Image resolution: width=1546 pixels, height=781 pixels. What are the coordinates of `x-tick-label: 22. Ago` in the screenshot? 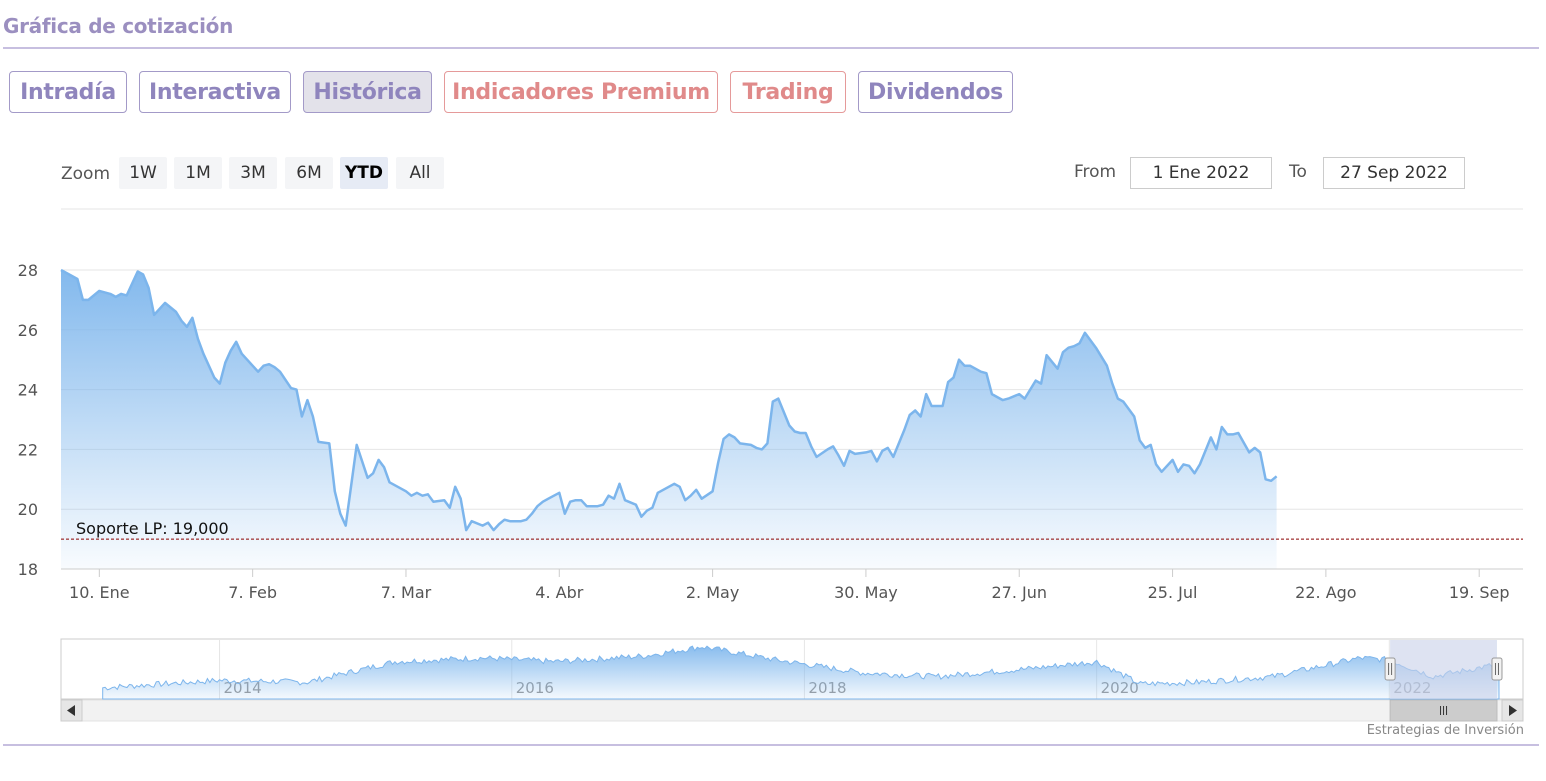 It's located at (1325, 592).